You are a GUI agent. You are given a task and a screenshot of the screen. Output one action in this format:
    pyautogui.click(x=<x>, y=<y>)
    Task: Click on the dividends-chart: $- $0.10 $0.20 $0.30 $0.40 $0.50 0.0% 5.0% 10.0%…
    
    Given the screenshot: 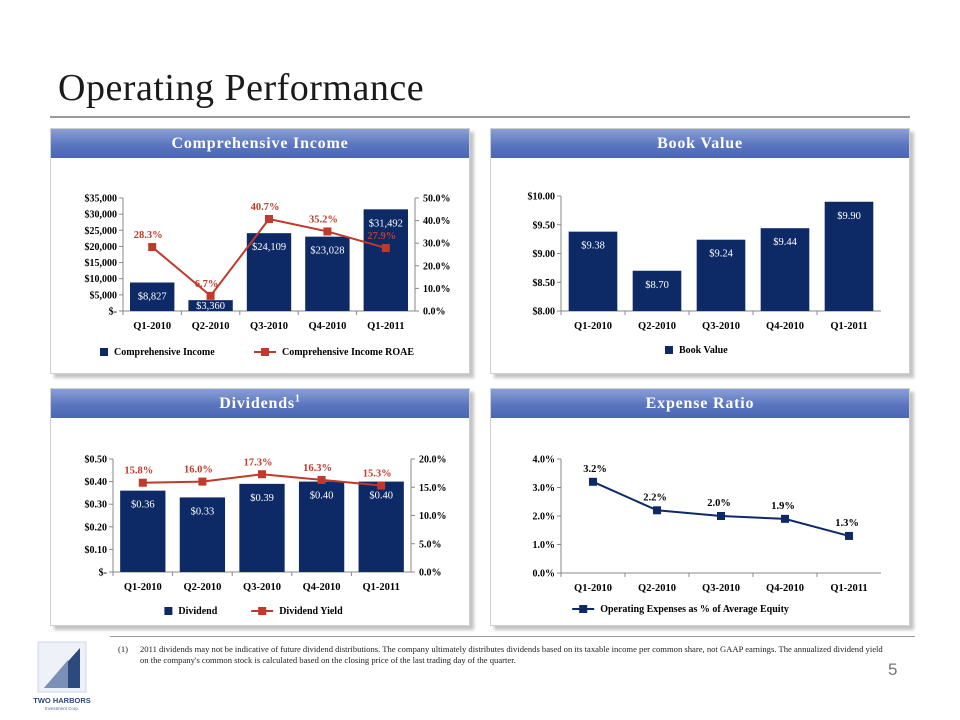 What is the action you would take?
    pyautogui.click(x=266, y=536)
    